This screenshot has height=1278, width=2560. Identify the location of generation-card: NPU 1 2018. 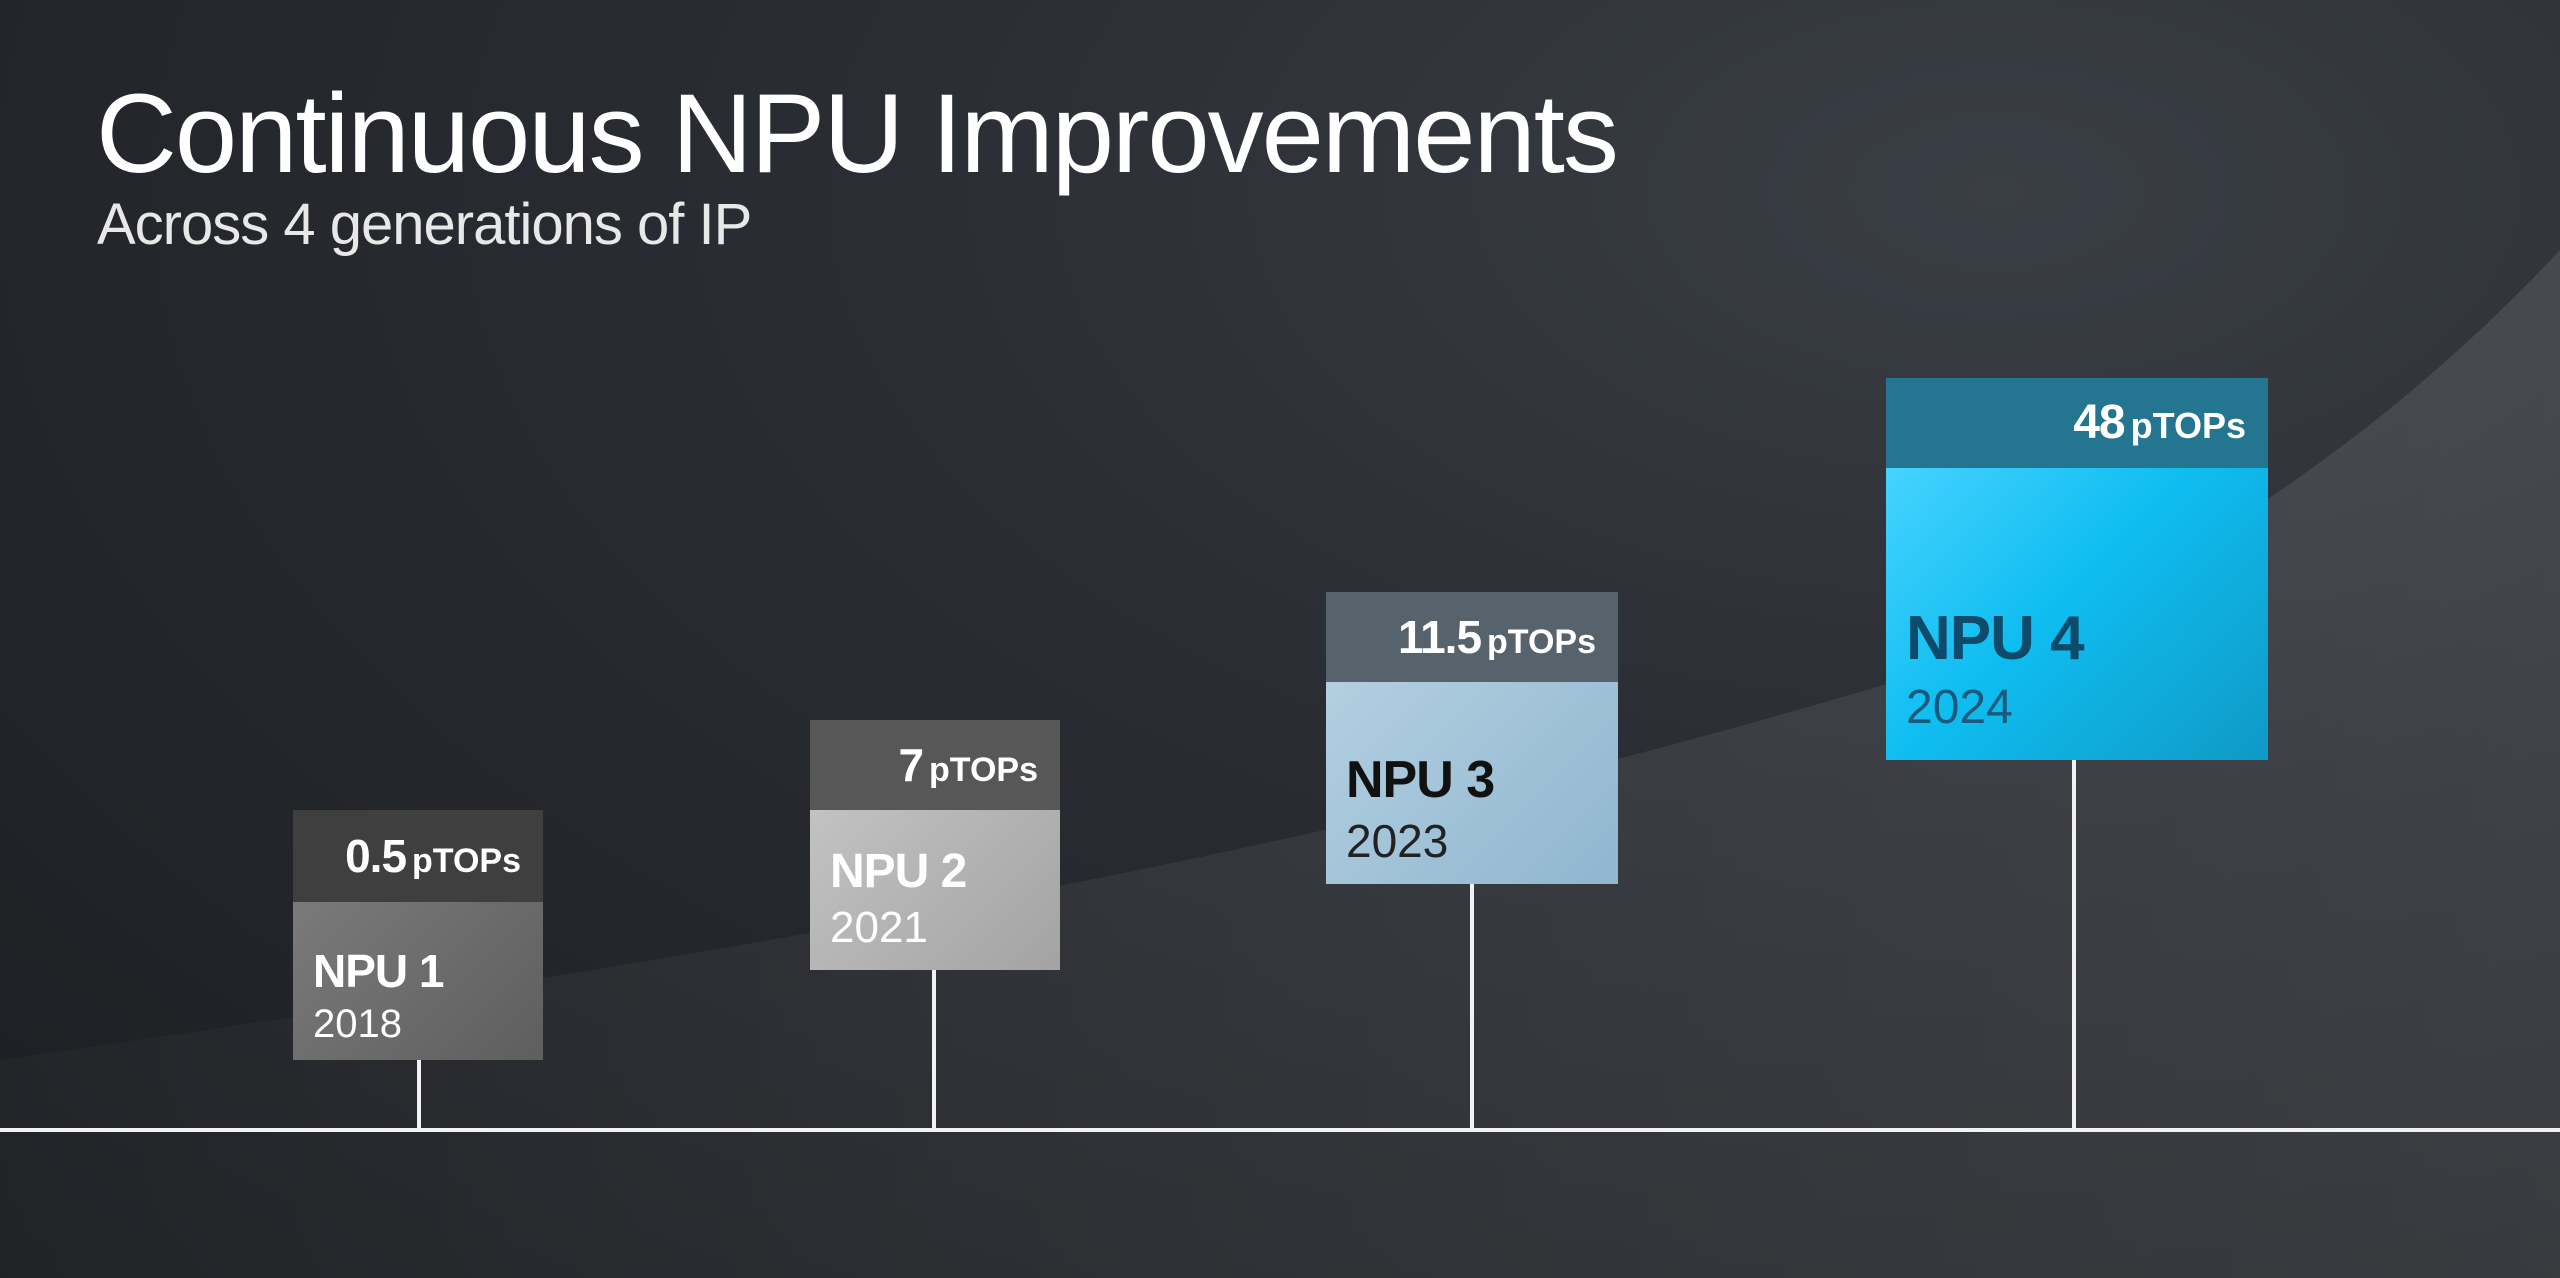
(418, 981).